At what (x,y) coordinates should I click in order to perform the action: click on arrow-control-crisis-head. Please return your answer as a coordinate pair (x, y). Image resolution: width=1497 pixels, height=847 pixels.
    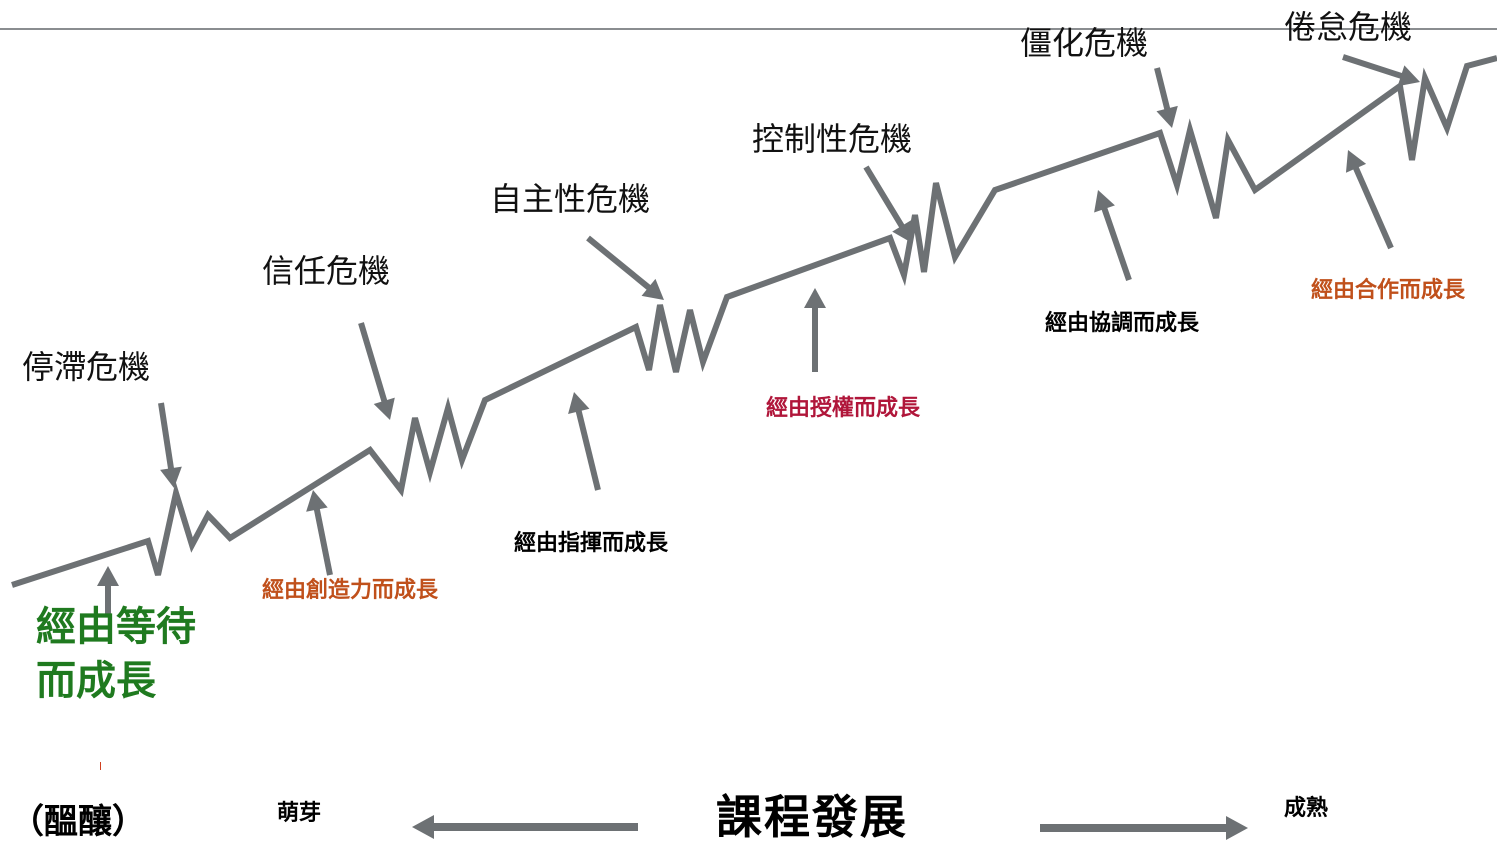
    Looking at the image, I should click on (902, 231).